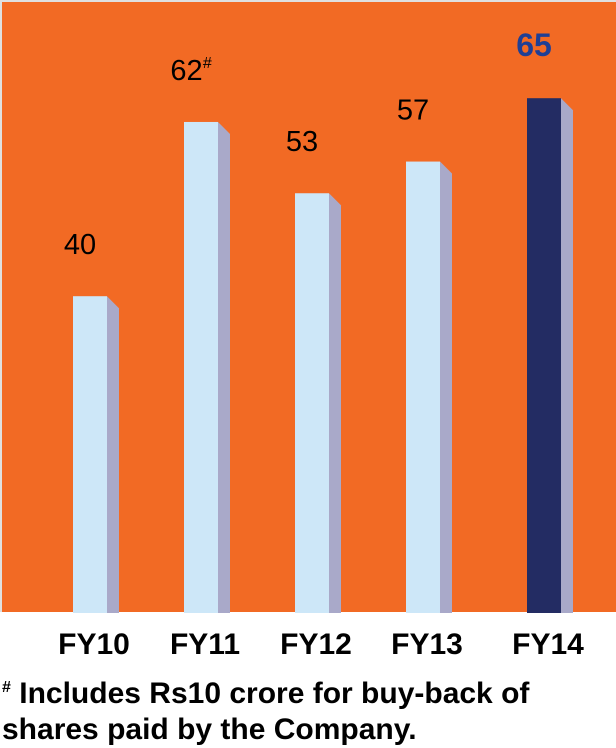 The image size is (616, 748). I want to click on bar-side-FY11, so click(224, 367).